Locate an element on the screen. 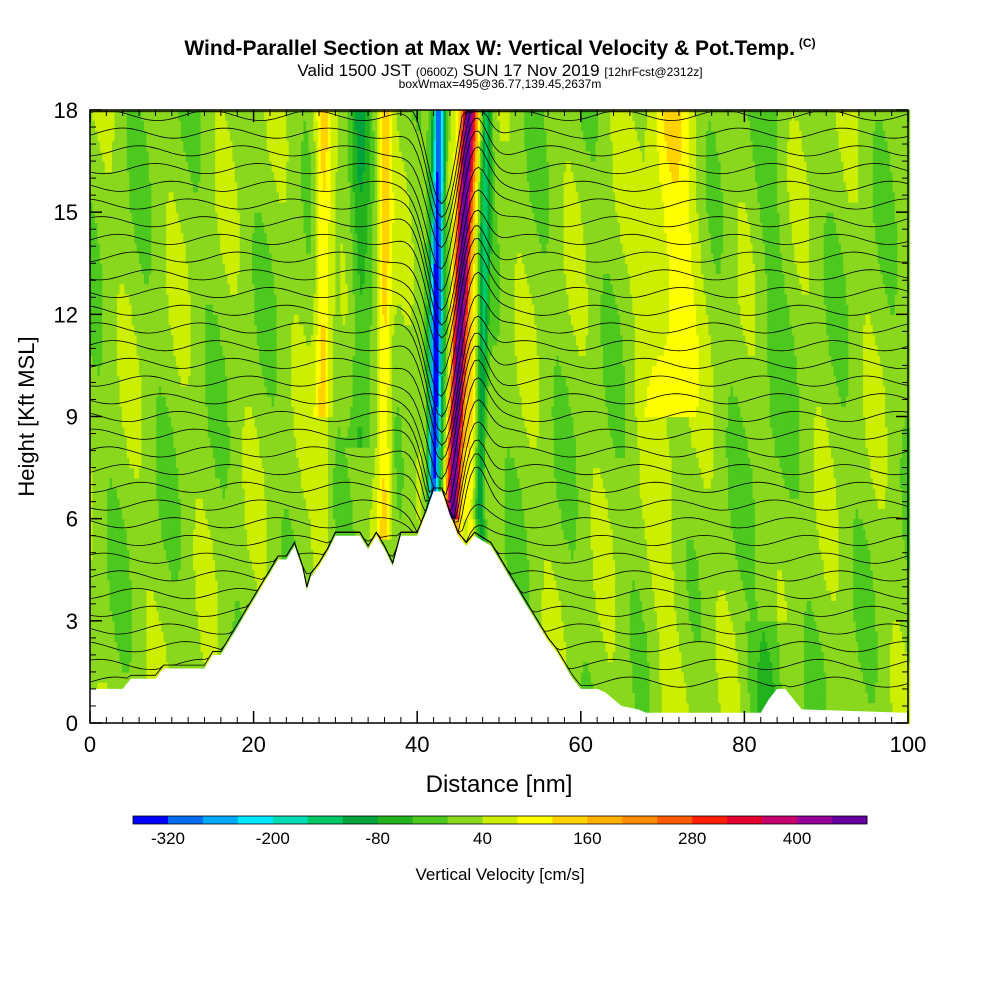  colorbar-tick-label: 40 is located at coordinates (482, 838).